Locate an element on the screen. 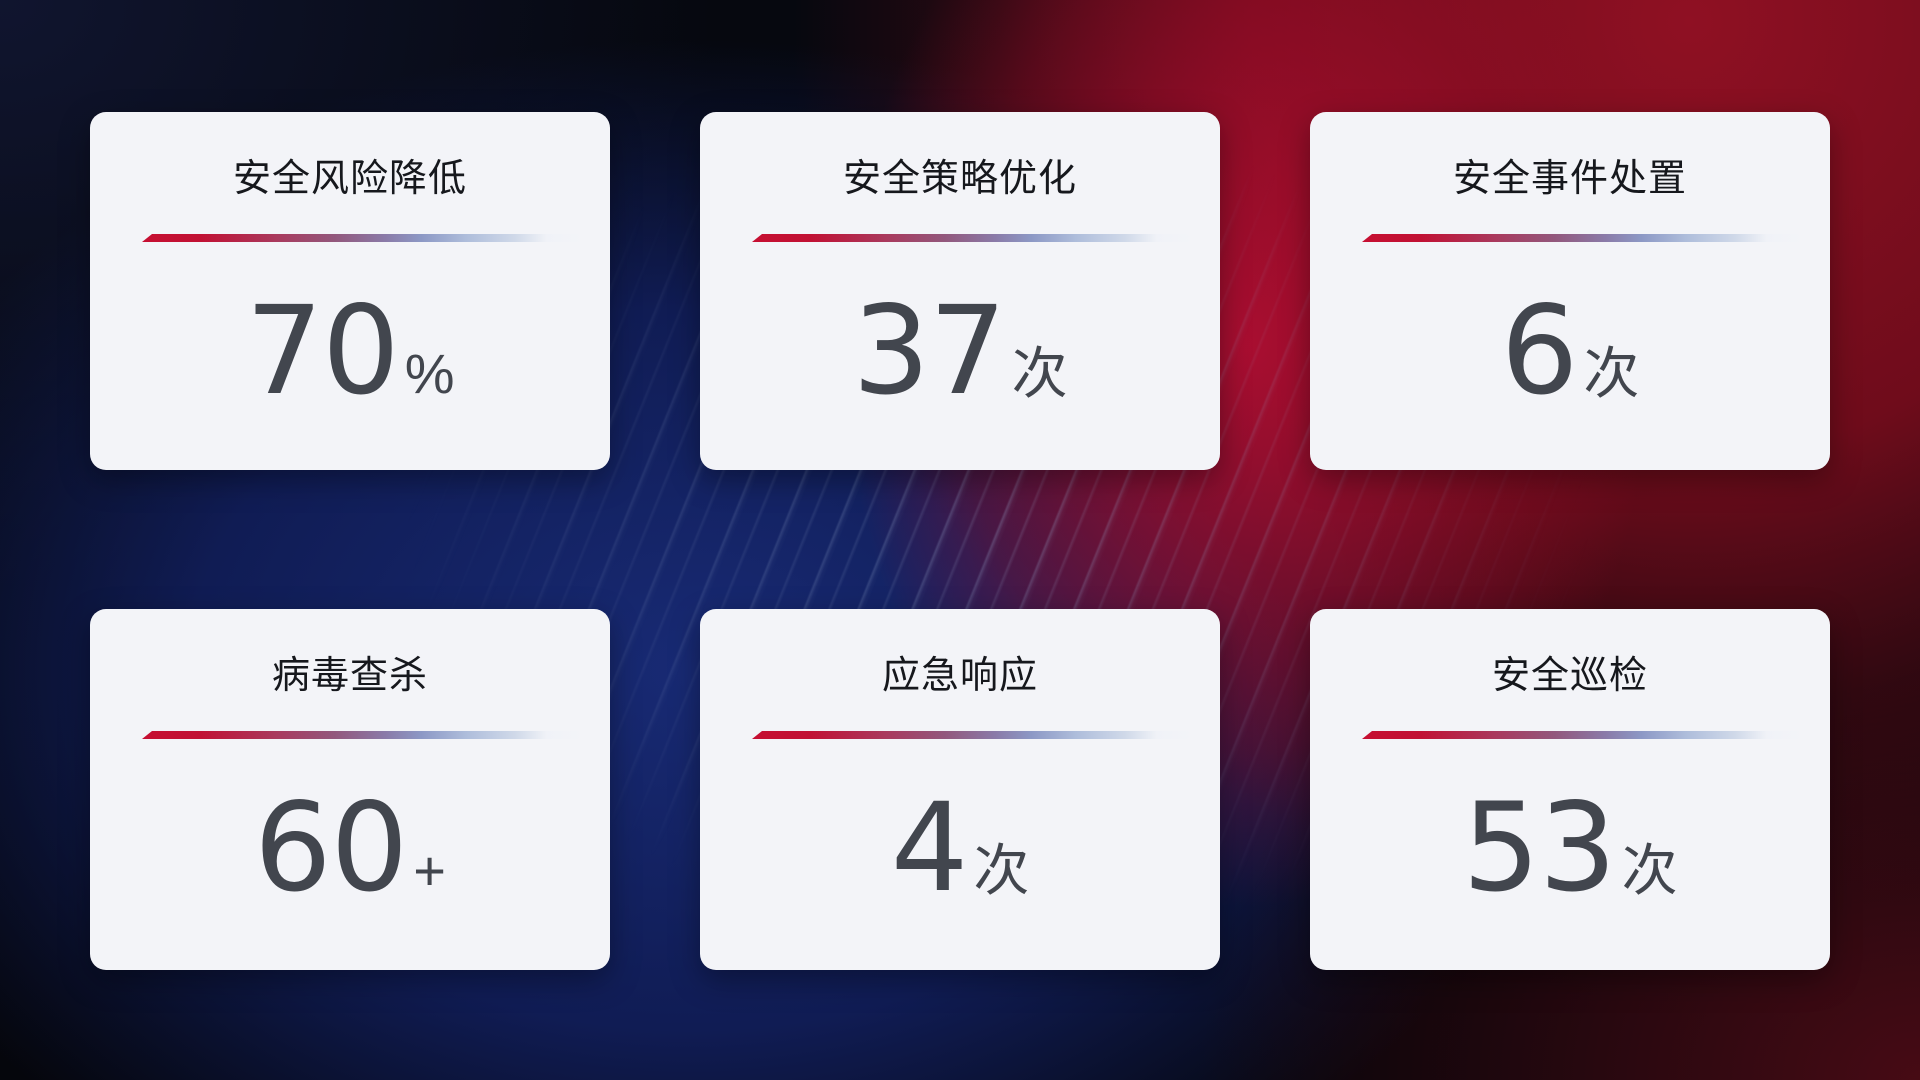 This screenshot has width=1920, height=1080. stat-value: 70 % is located at coordinates (350, 351).